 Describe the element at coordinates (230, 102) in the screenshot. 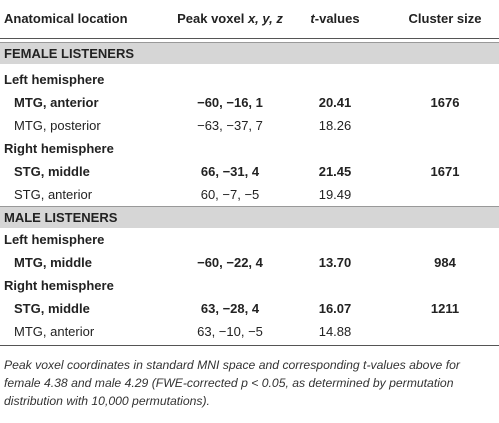

I see `cell: −60, −16, 1` at that location.